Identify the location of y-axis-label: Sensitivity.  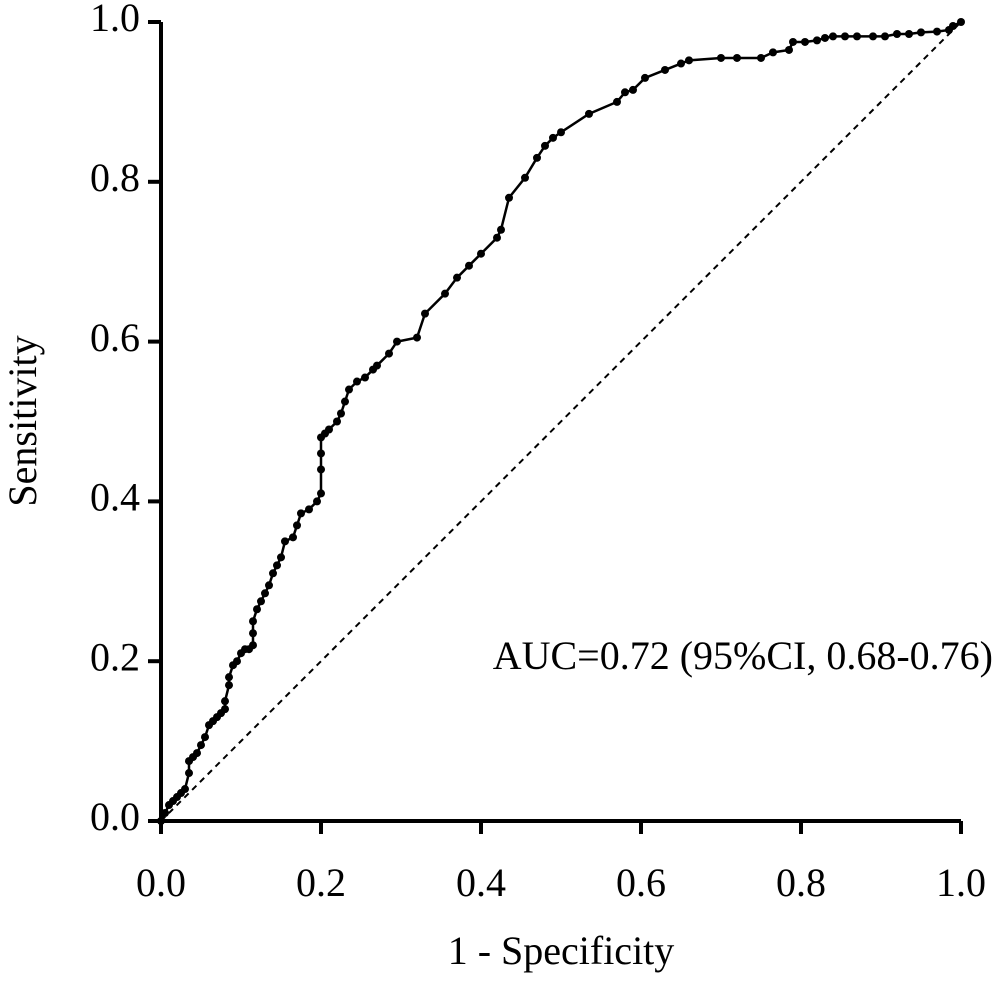
(22, 420).